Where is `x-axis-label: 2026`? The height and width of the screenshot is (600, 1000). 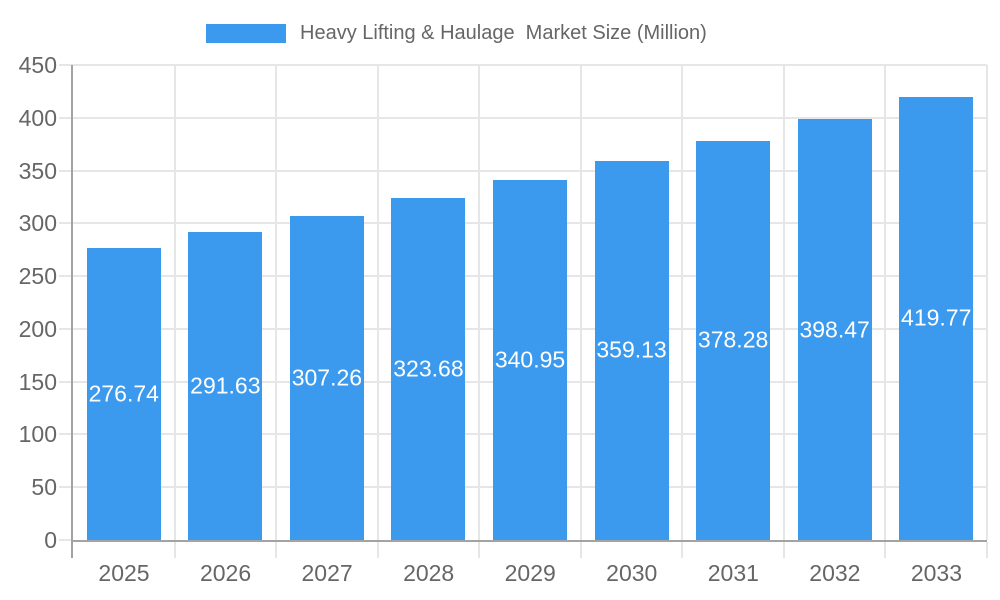
x-axis-label: 2026 is located at coordinates (225, 573).